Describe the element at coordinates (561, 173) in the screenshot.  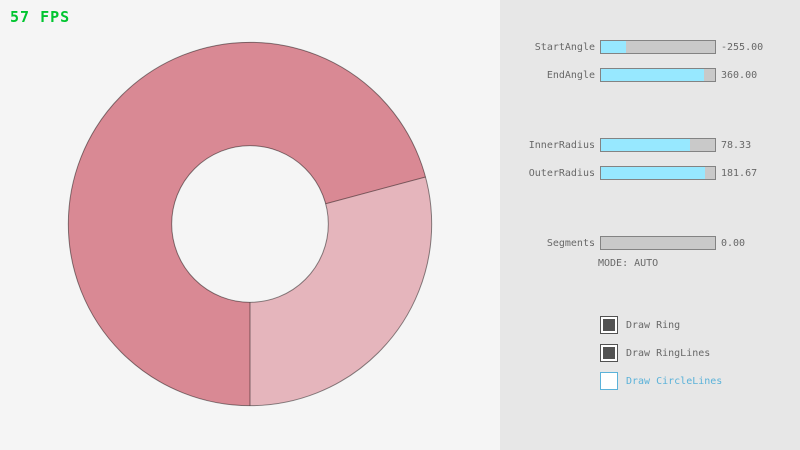
I see `outer-radius-label: OuterRadius` at that location.